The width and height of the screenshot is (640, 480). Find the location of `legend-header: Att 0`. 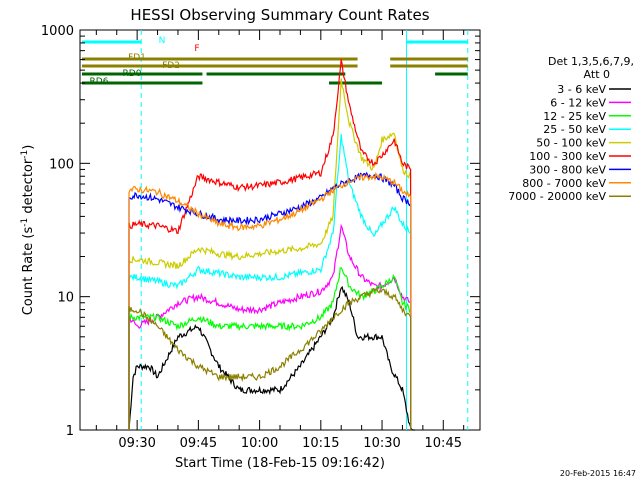

legend-header: Att 0 is located at coordinates (597, 74).